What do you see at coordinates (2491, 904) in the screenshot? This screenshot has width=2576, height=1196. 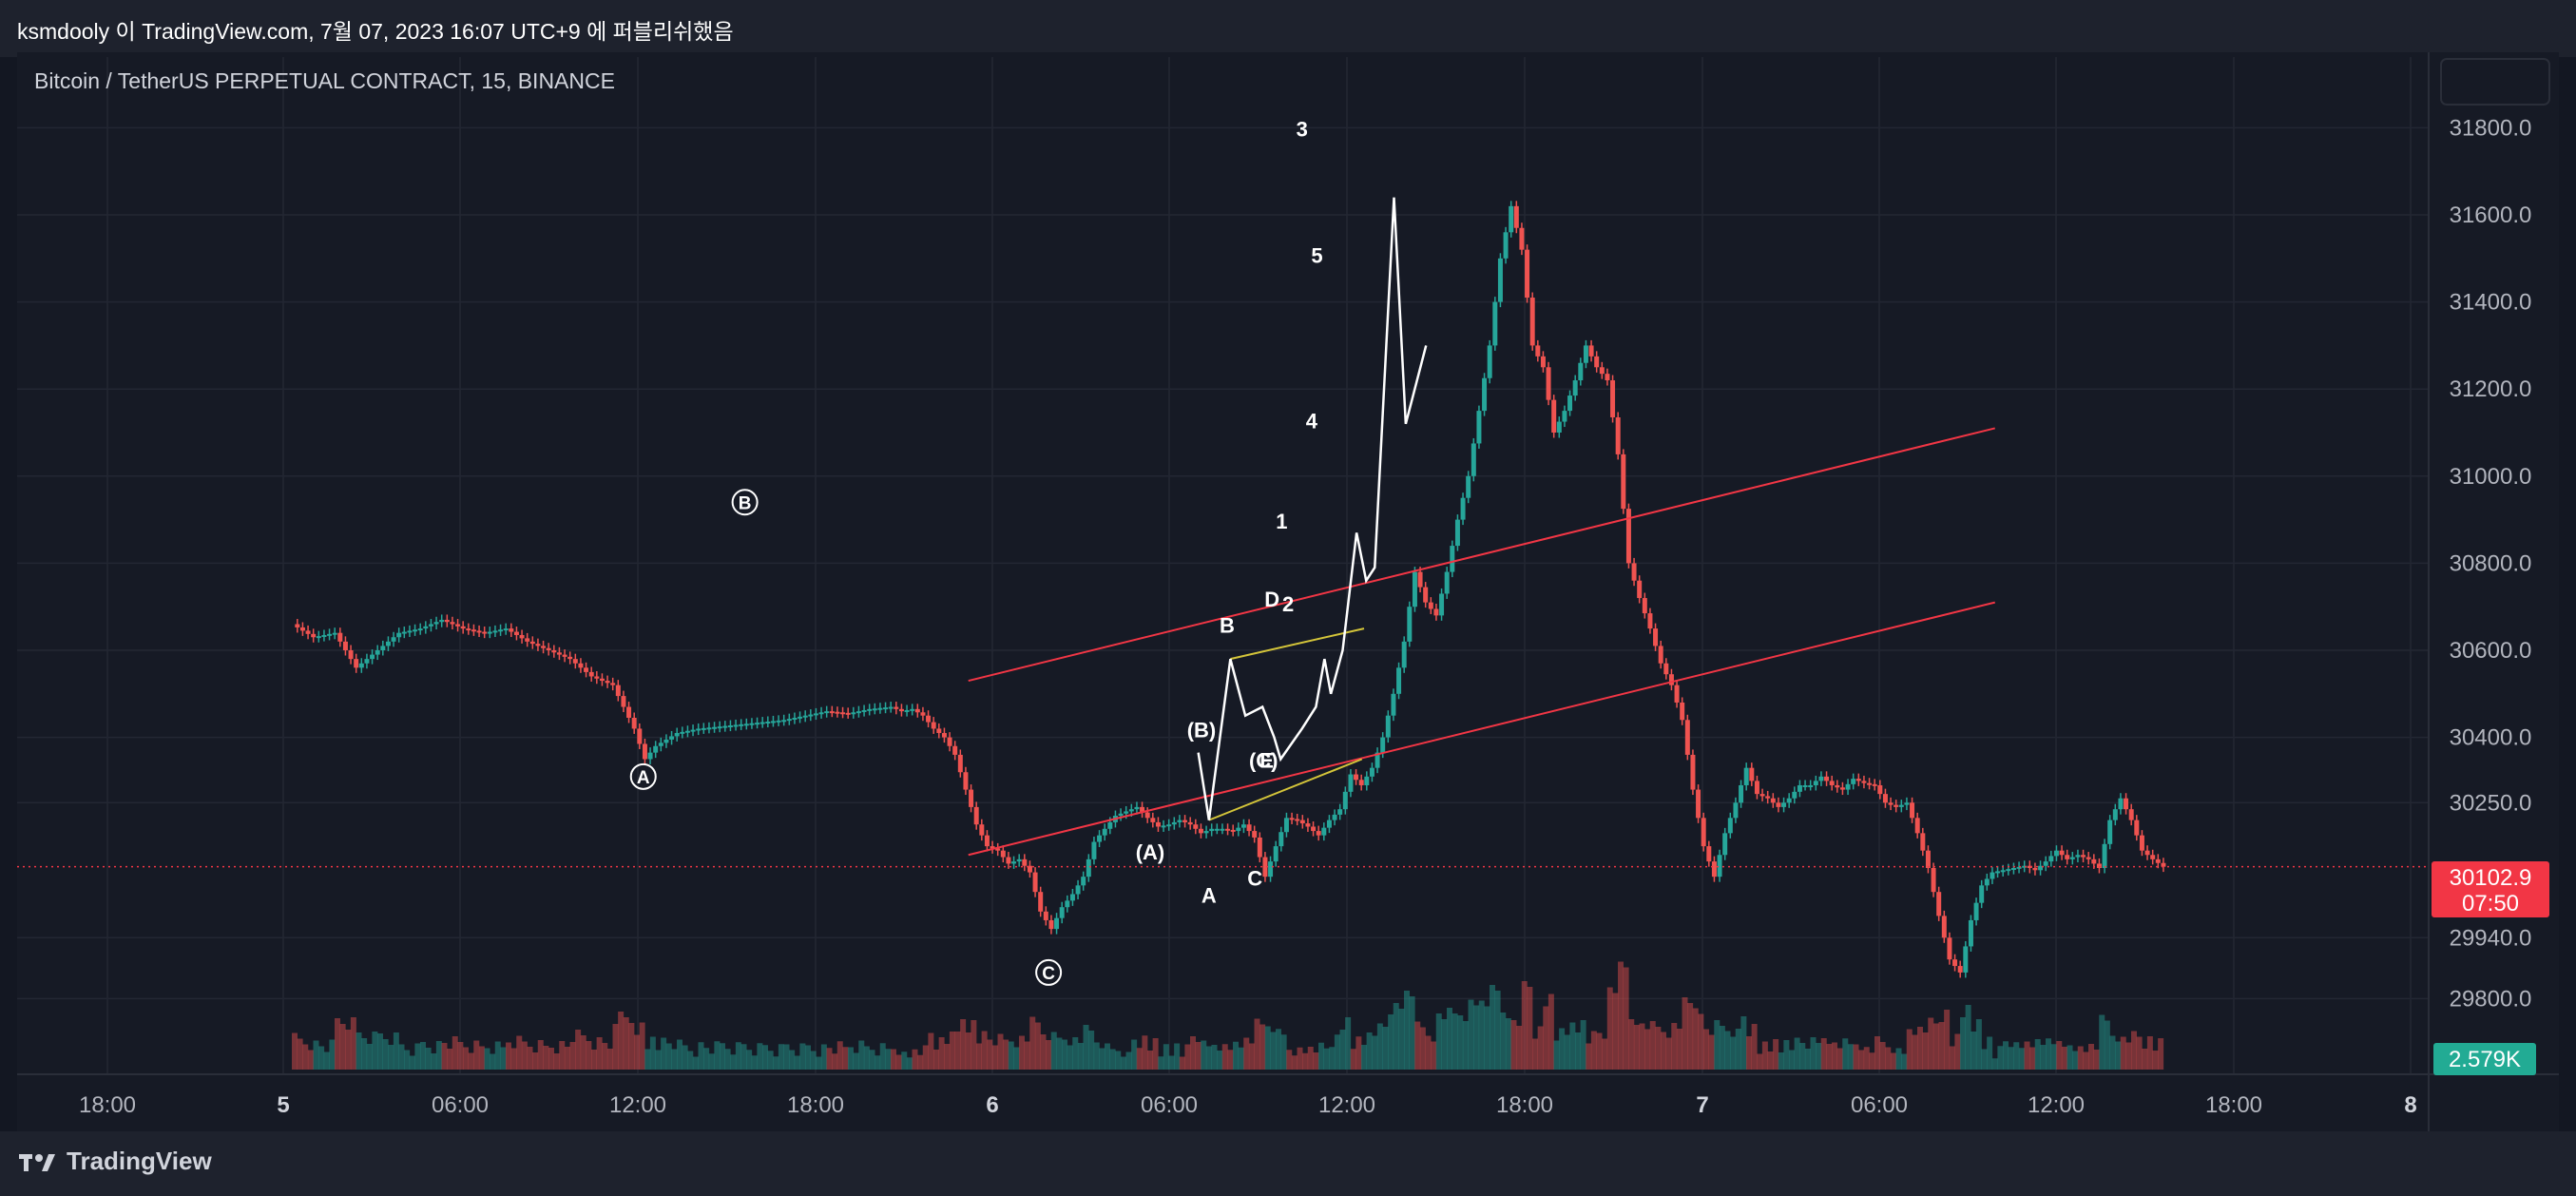 I see `current-price-countdown: 07:50` at bounding box center [2491, 904].